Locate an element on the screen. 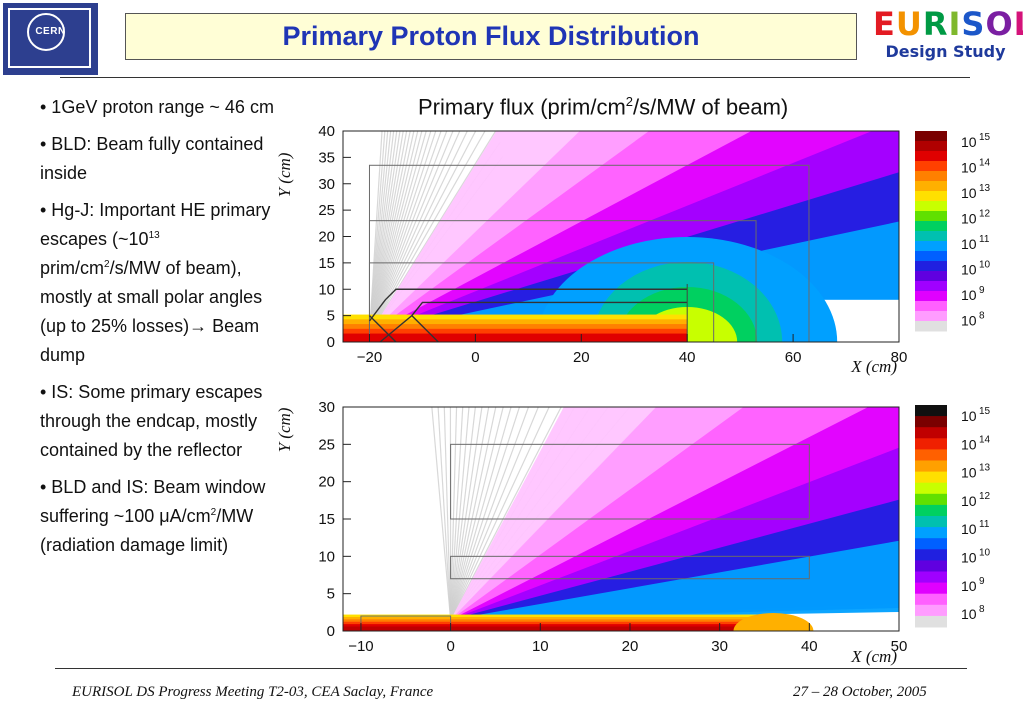 The width and height of the screenshot is (1023, 708). eurisol-logo-subtitle: Design Study is located at coordinates (945, 51).